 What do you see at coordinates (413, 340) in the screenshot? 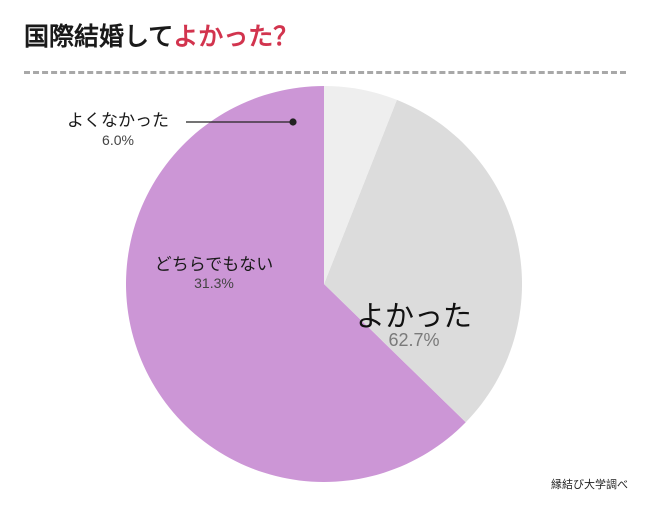
I see `slice-value-よかった: 62.7%` at bounding box center [413, 340].